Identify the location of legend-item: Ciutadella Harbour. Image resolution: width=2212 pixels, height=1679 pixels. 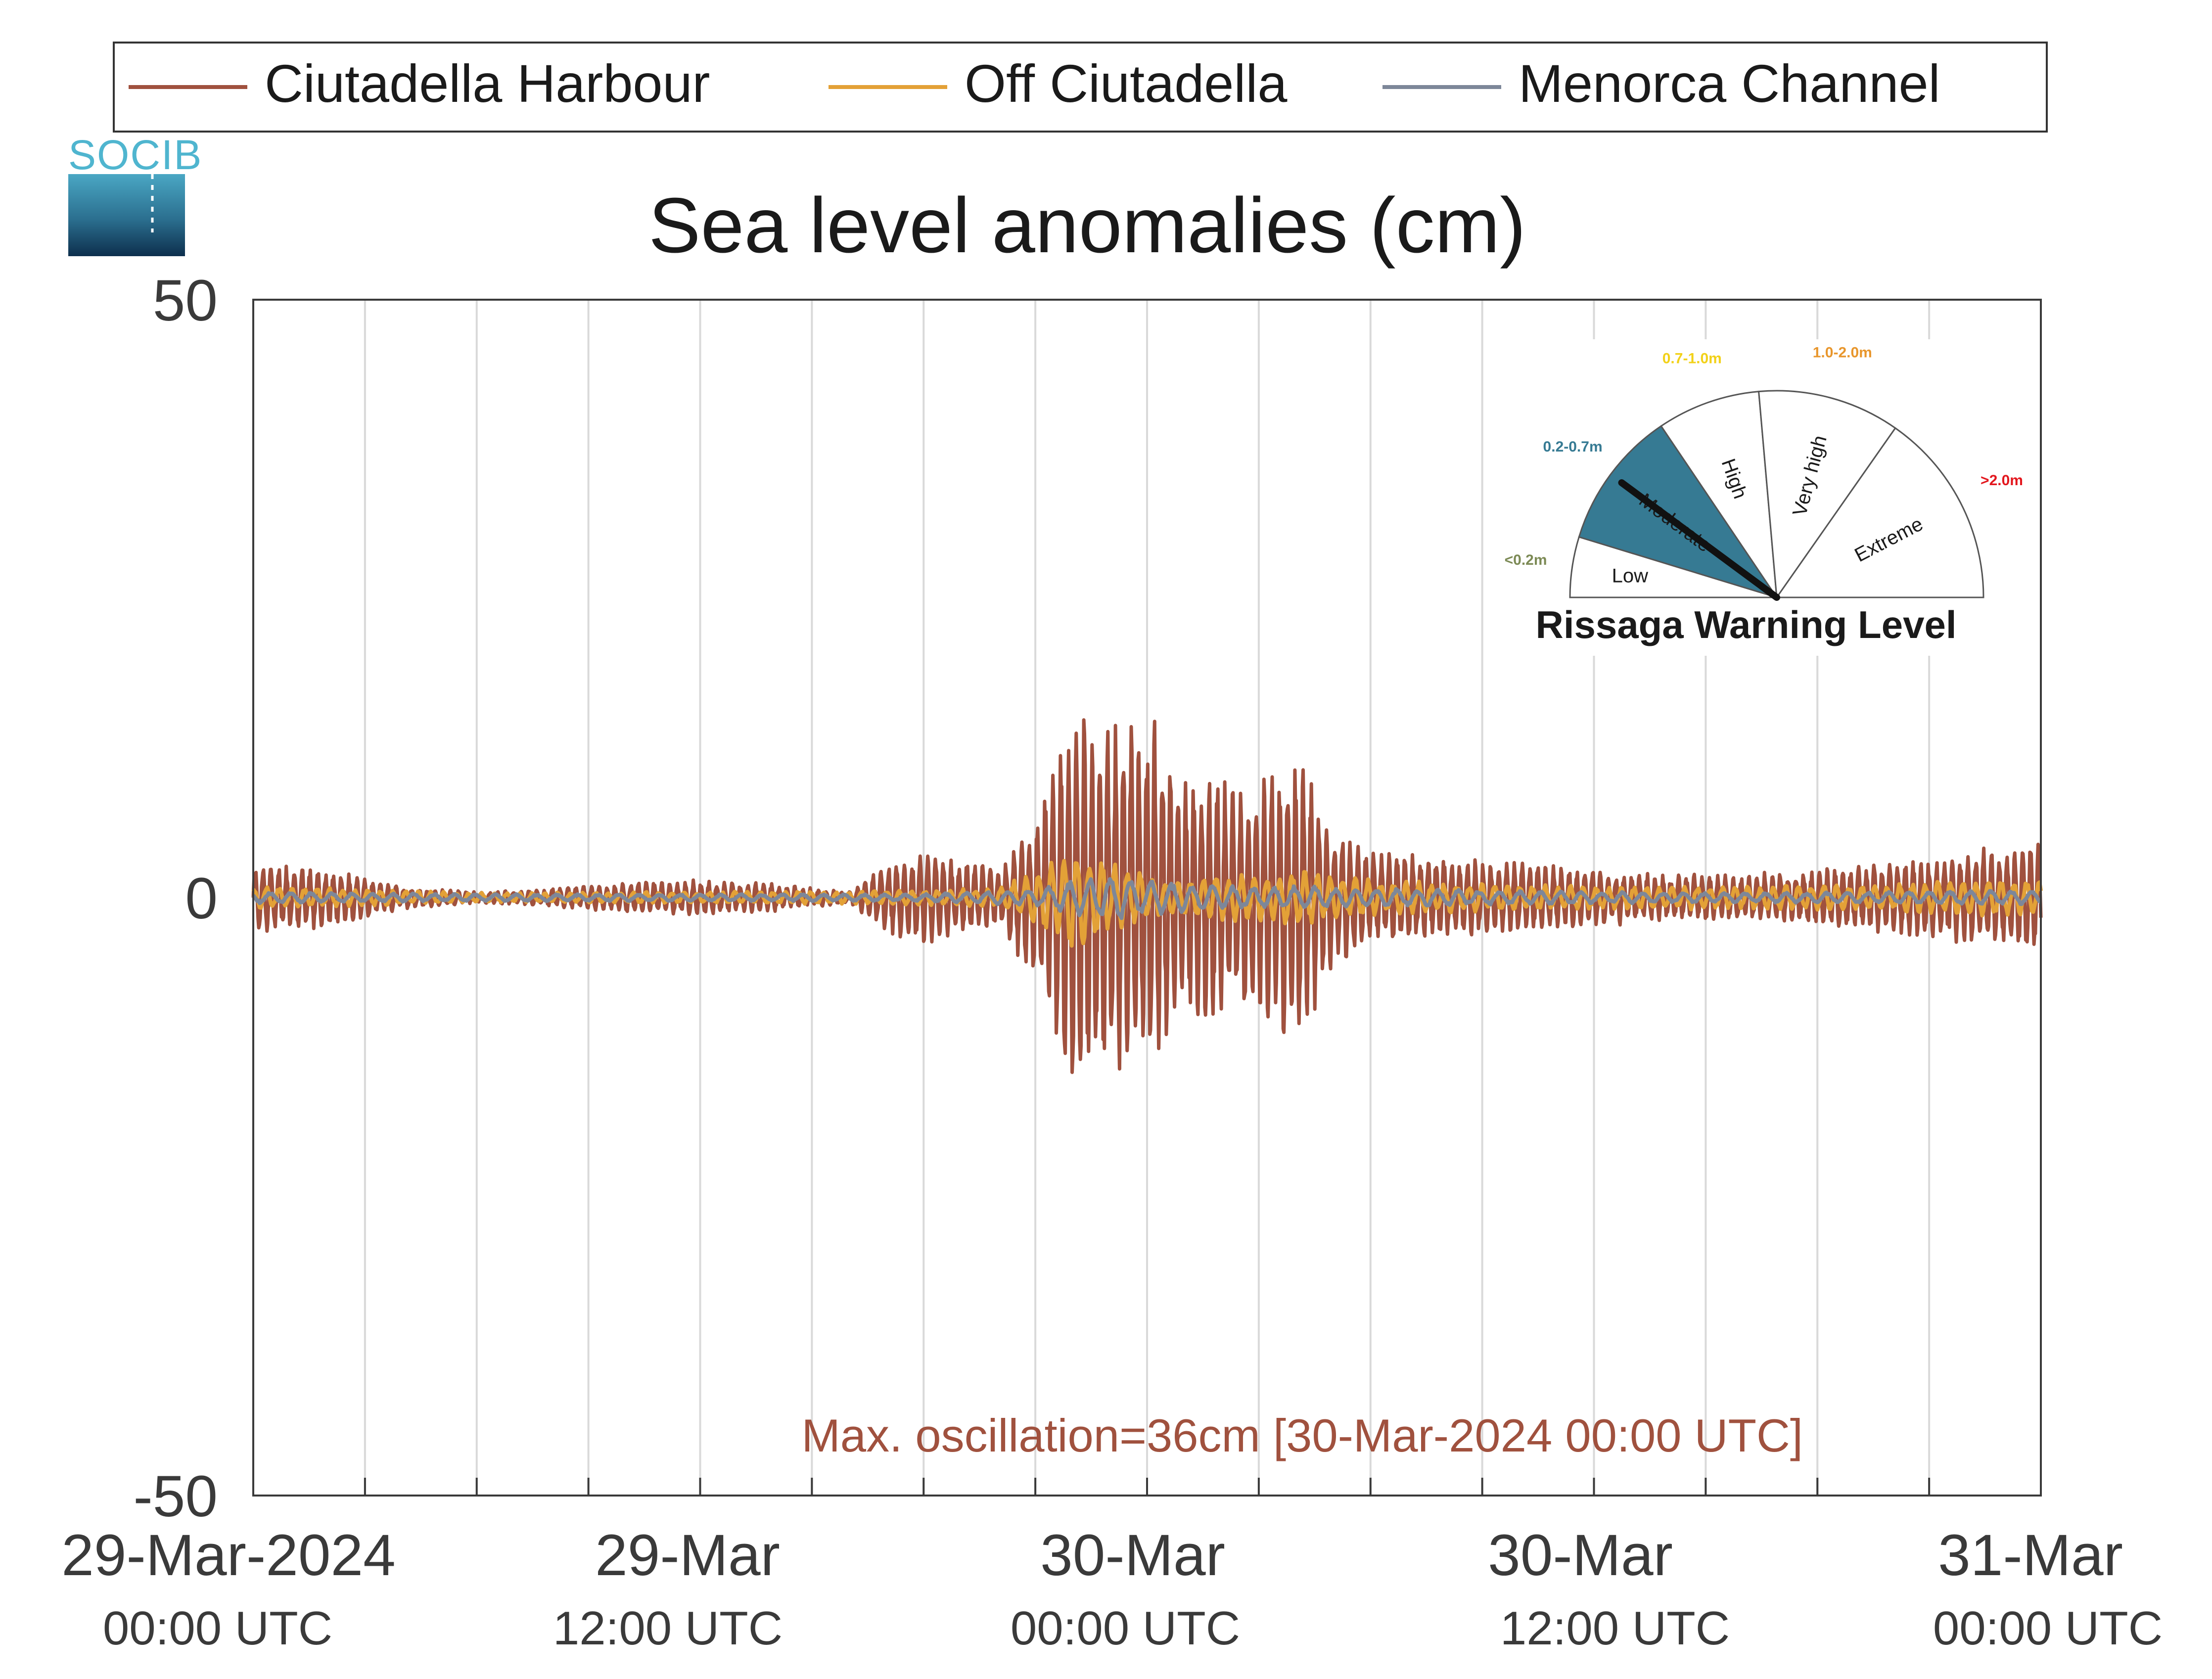
(420, 83).